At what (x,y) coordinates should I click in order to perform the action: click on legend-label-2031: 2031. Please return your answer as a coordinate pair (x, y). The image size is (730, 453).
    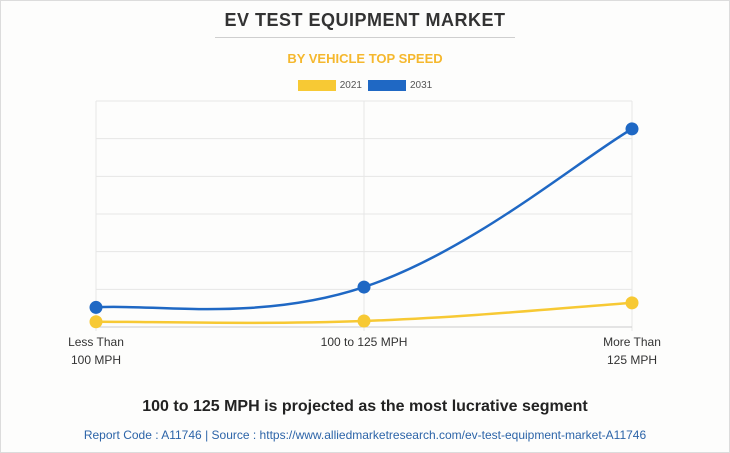
    Looking at the image, I should click on (421, 85).